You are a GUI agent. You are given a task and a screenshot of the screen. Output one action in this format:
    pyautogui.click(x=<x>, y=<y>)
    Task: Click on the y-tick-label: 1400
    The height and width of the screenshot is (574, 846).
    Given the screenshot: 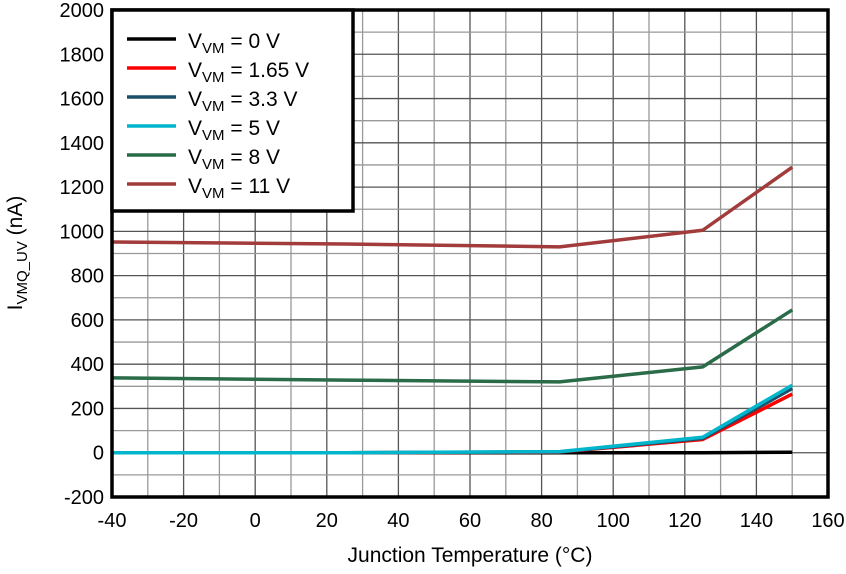 What is the action you would take?
    pyautogui.click(x=82, y=144)
    